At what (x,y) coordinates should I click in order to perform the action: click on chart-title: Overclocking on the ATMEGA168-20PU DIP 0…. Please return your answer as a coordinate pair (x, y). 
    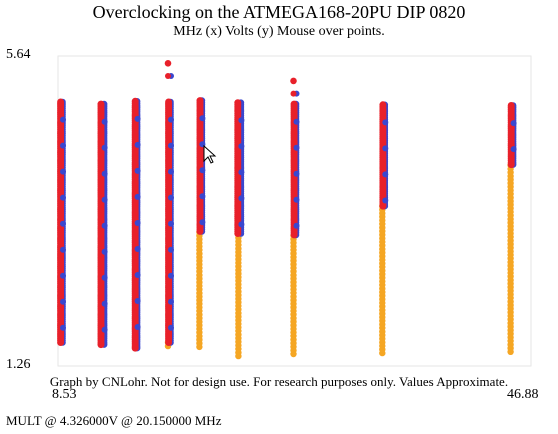
    Looking at the image, I should click on (279, 12).